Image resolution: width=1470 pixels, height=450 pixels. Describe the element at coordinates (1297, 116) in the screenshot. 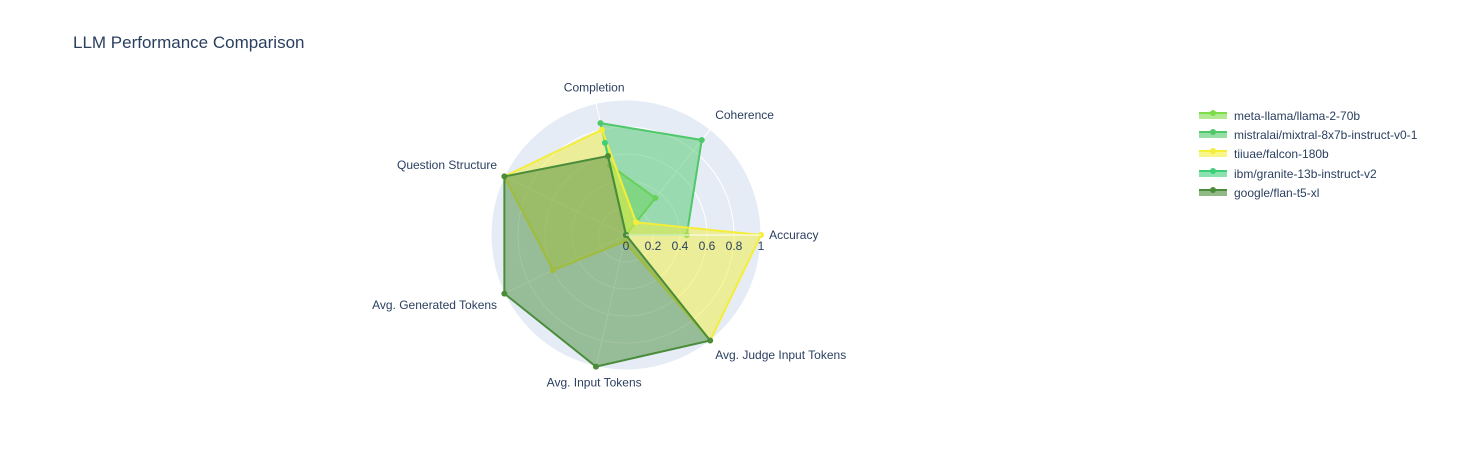

I see `legend-label: meta-llama/llama-2-70b` at that location.